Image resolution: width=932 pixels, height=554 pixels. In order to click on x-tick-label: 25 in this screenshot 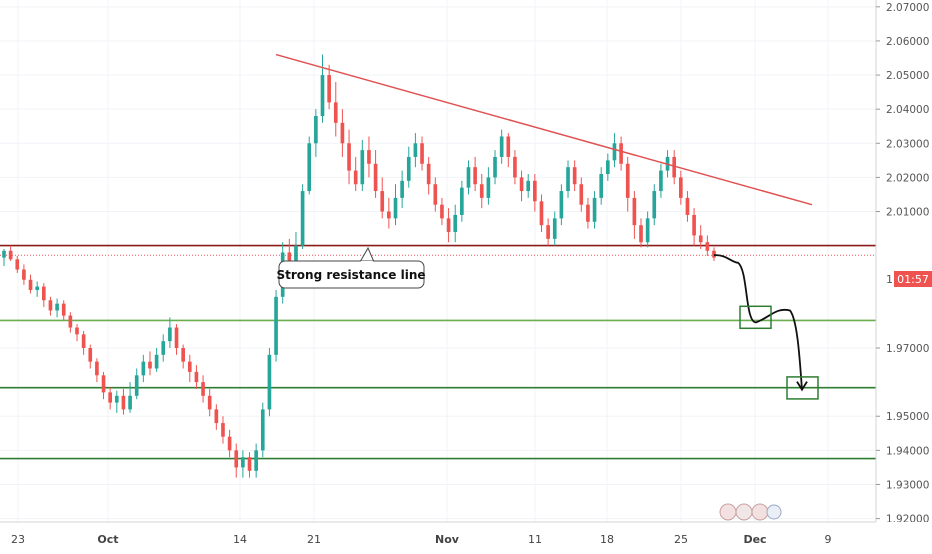, I will do `click(681, 539)`.